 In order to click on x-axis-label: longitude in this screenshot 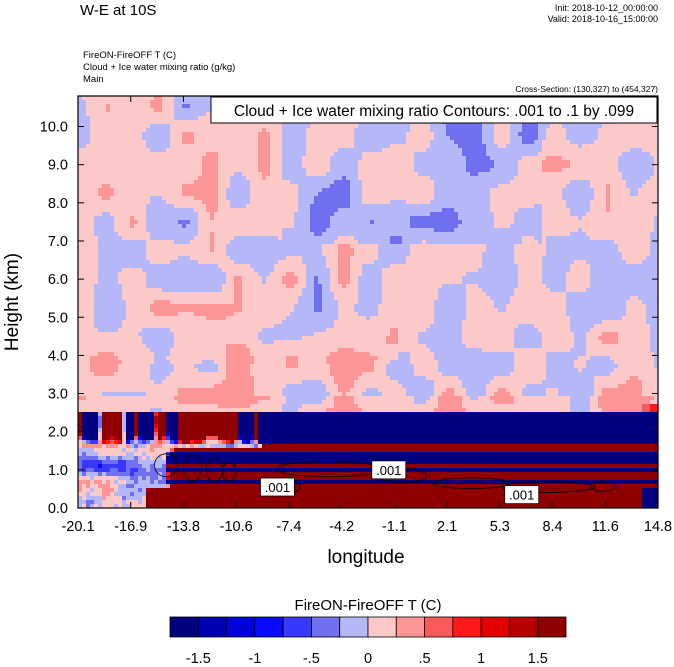, I will do `click(365, 557)`.